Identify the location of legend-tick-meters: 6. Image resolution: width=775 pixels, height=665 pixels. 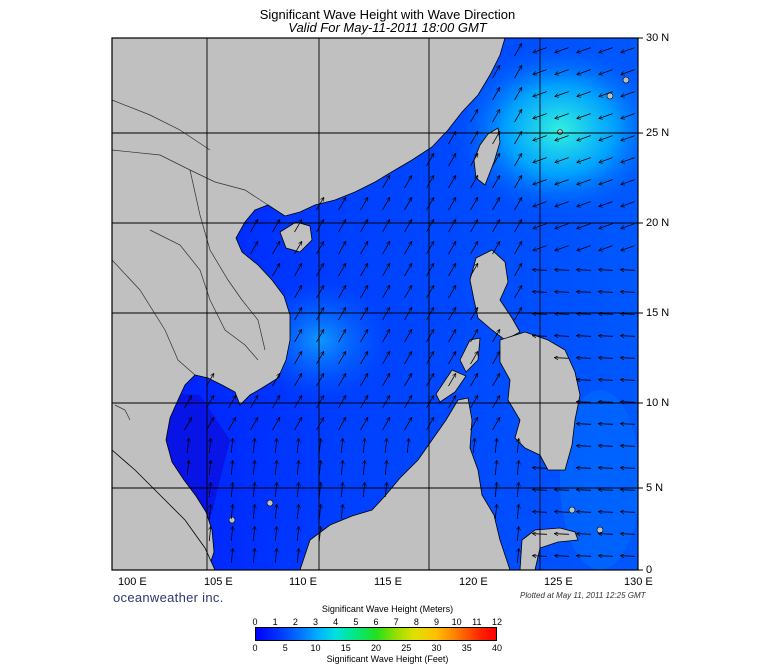
(376, 622).